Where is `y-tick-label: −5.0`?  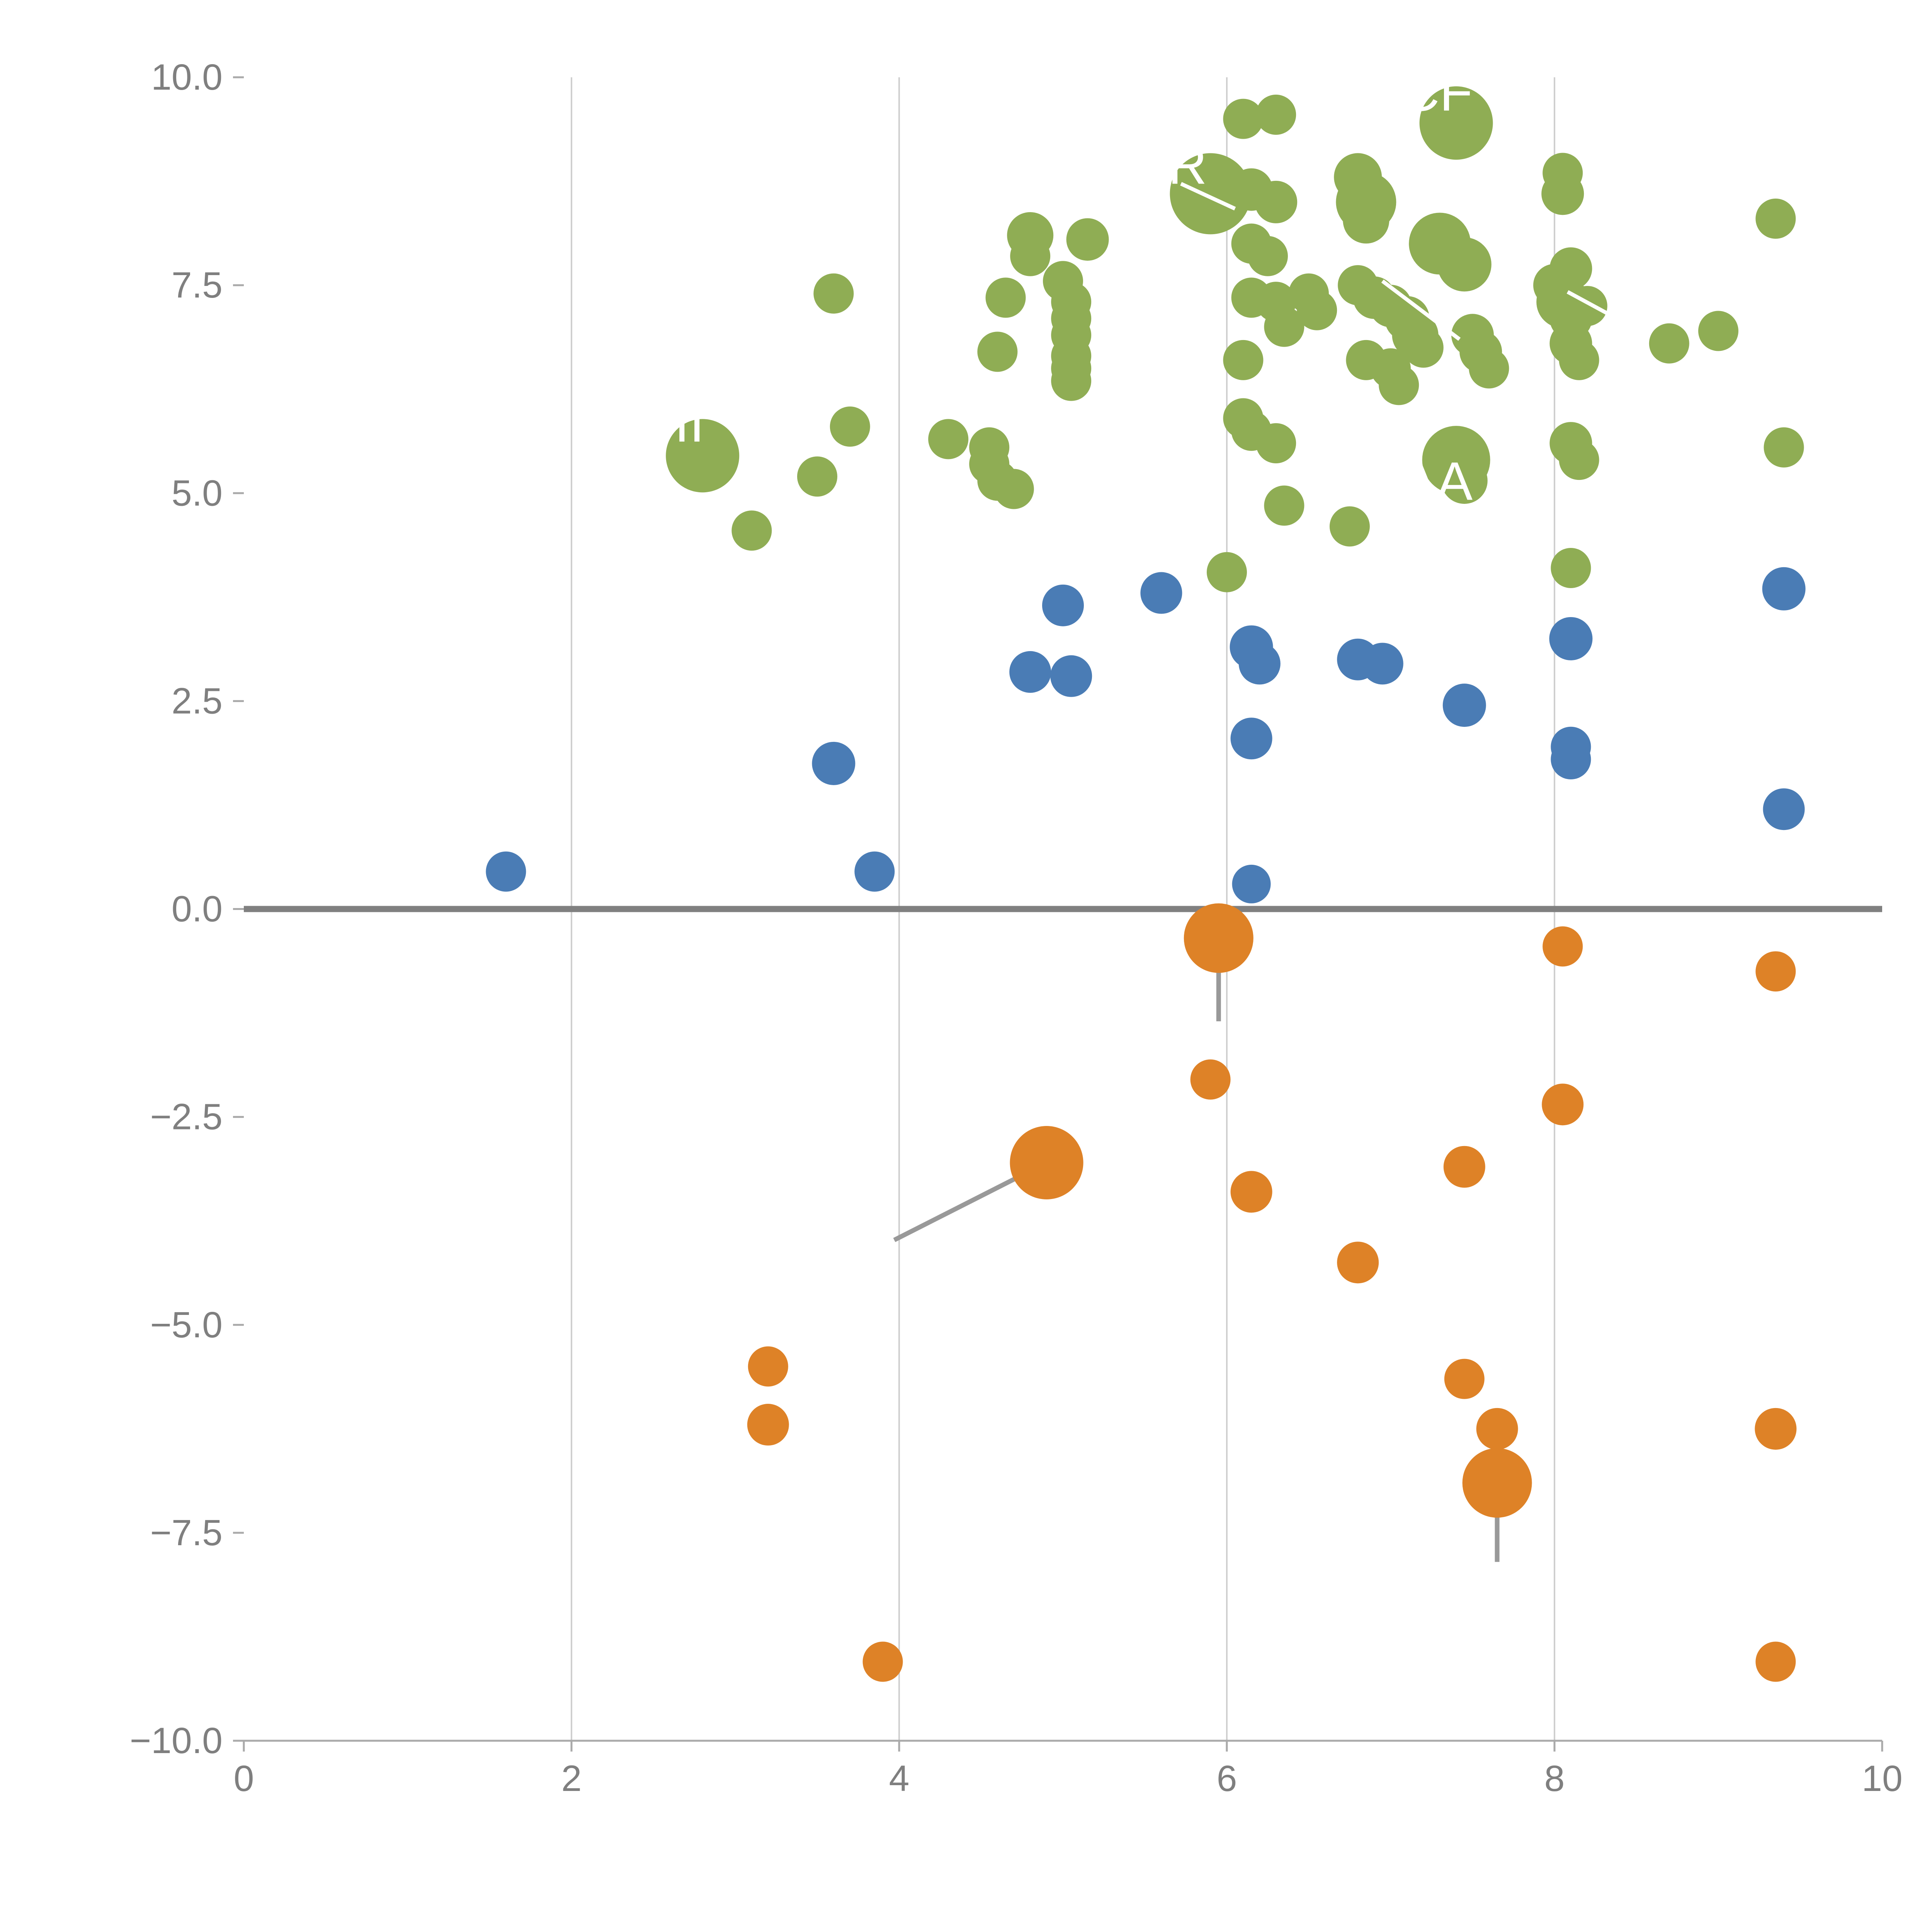
y-tick-label: −5.0 is located at coordinates (186, 1325).